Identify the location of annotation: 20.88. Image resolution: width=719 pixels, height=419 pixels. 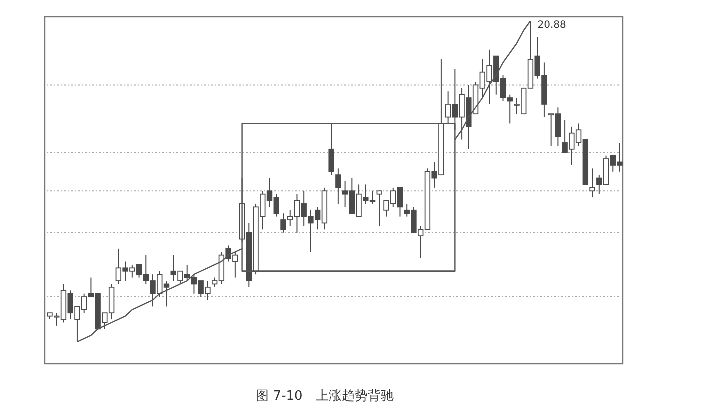
(552, 25).